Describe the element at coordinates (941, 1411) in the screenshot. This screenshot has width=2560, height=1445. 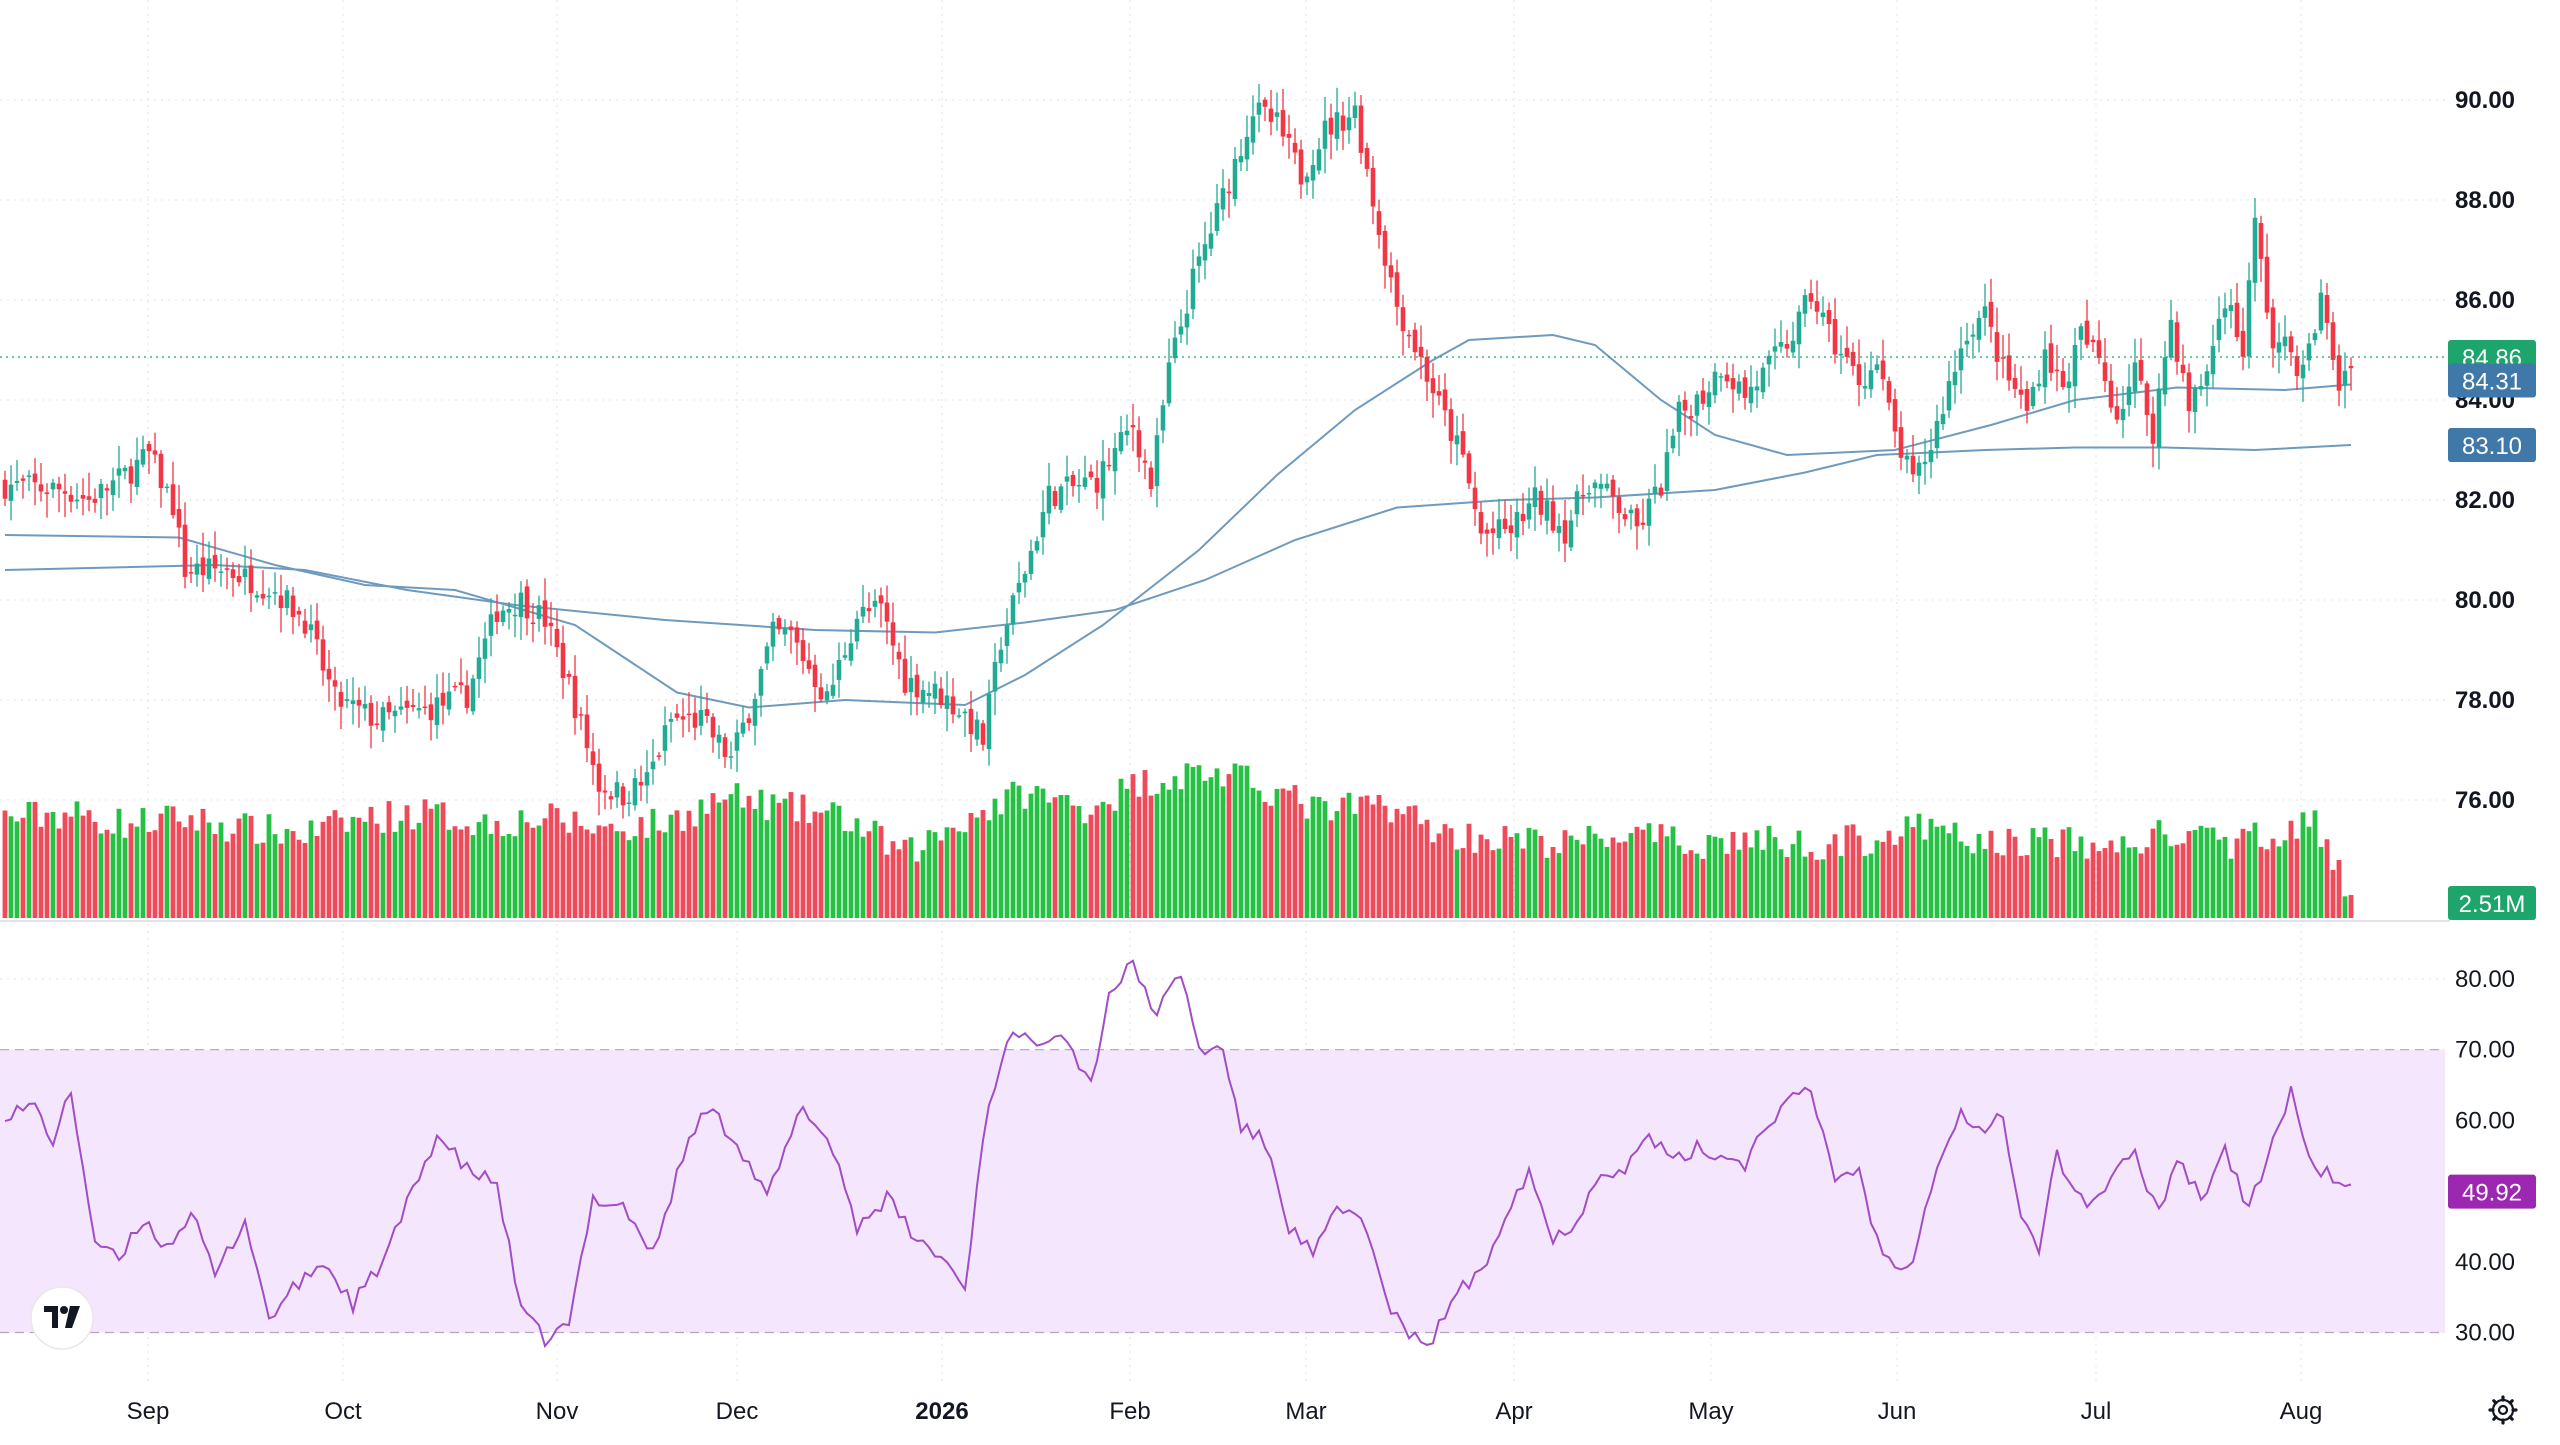
I see `time-tick-label: 2026` at that location.